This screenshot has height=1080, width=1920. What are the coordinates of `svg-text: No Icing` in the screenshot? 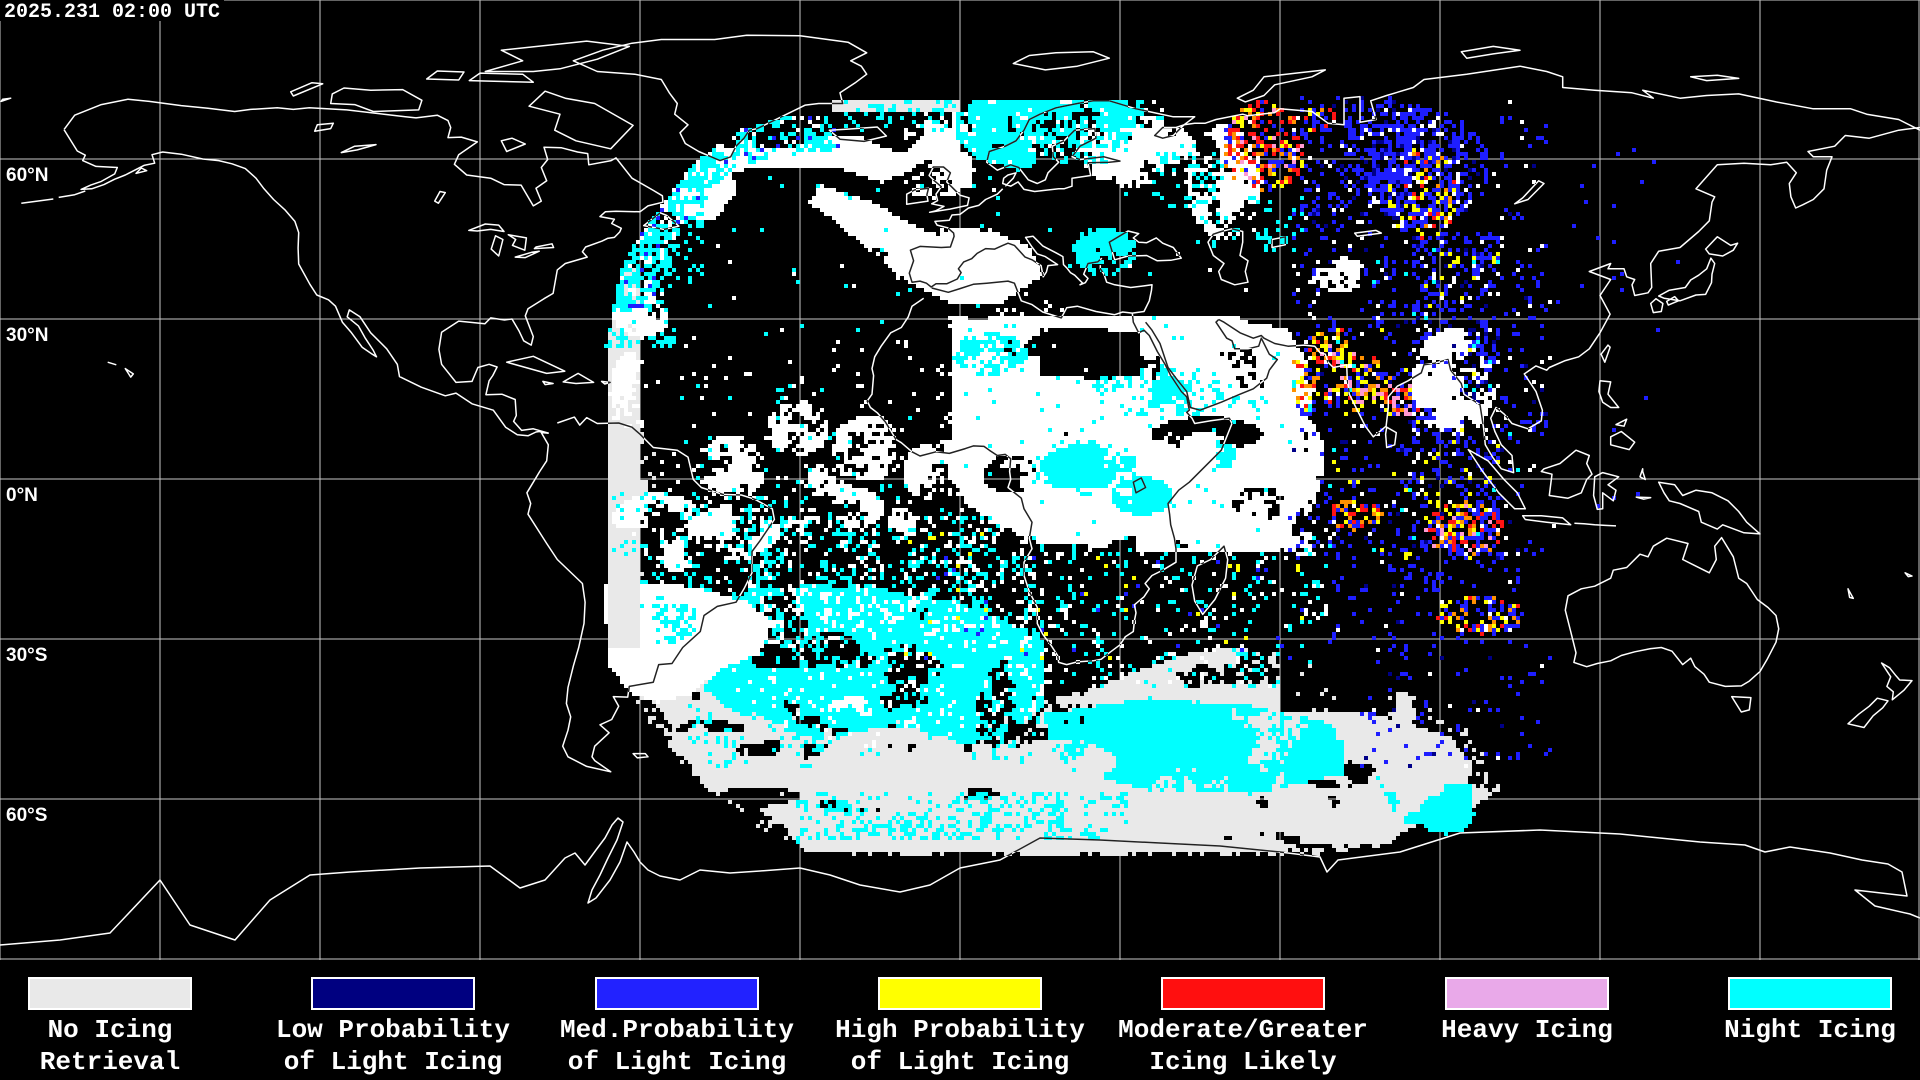 It's located at (110, 1030).